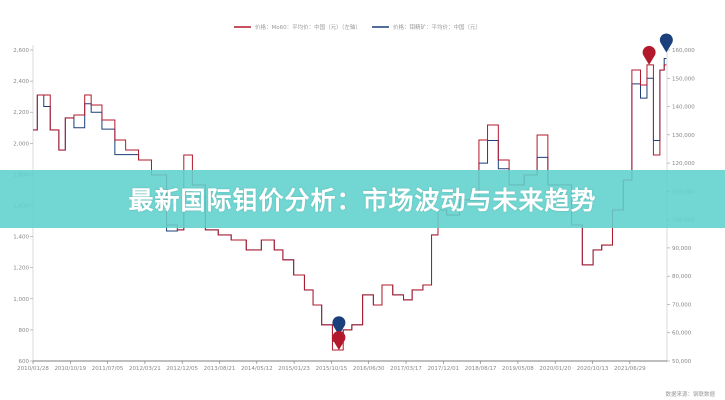 The image size is (725, 400). I want to click on legend-label-series-2: 价格：钼精矿：平均价：中国（元）, so click(437, 27).